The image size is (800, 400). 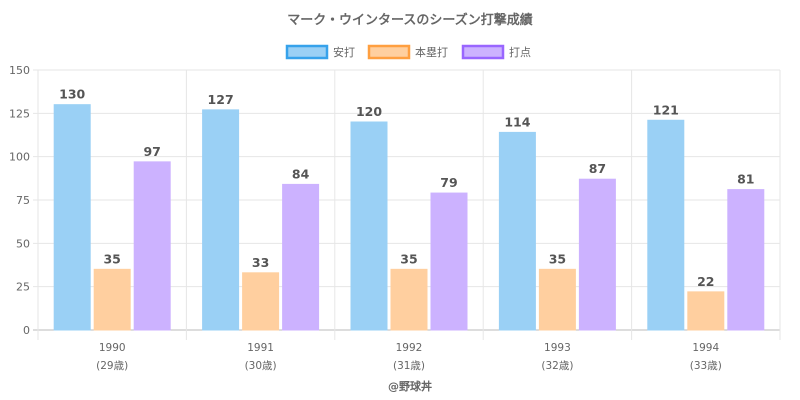 What do you see at coordinates (261, 301) in the screenshot?
I see `bar-1991-本塁打` at bounding box center [261, 301].